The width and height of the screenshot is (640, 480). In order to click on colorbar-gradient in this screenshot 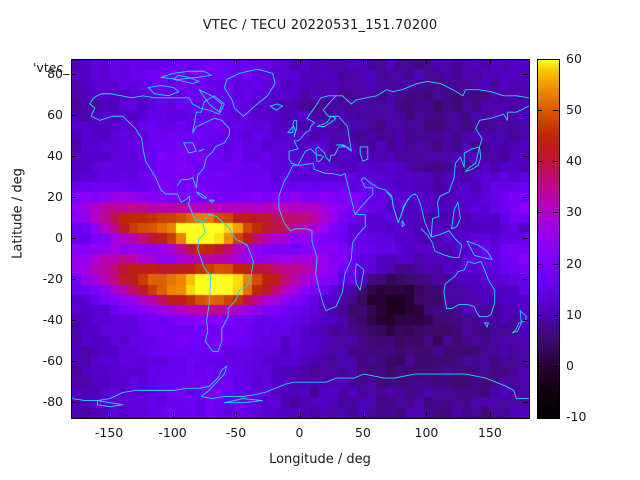, I will do `click(548, 239)`.